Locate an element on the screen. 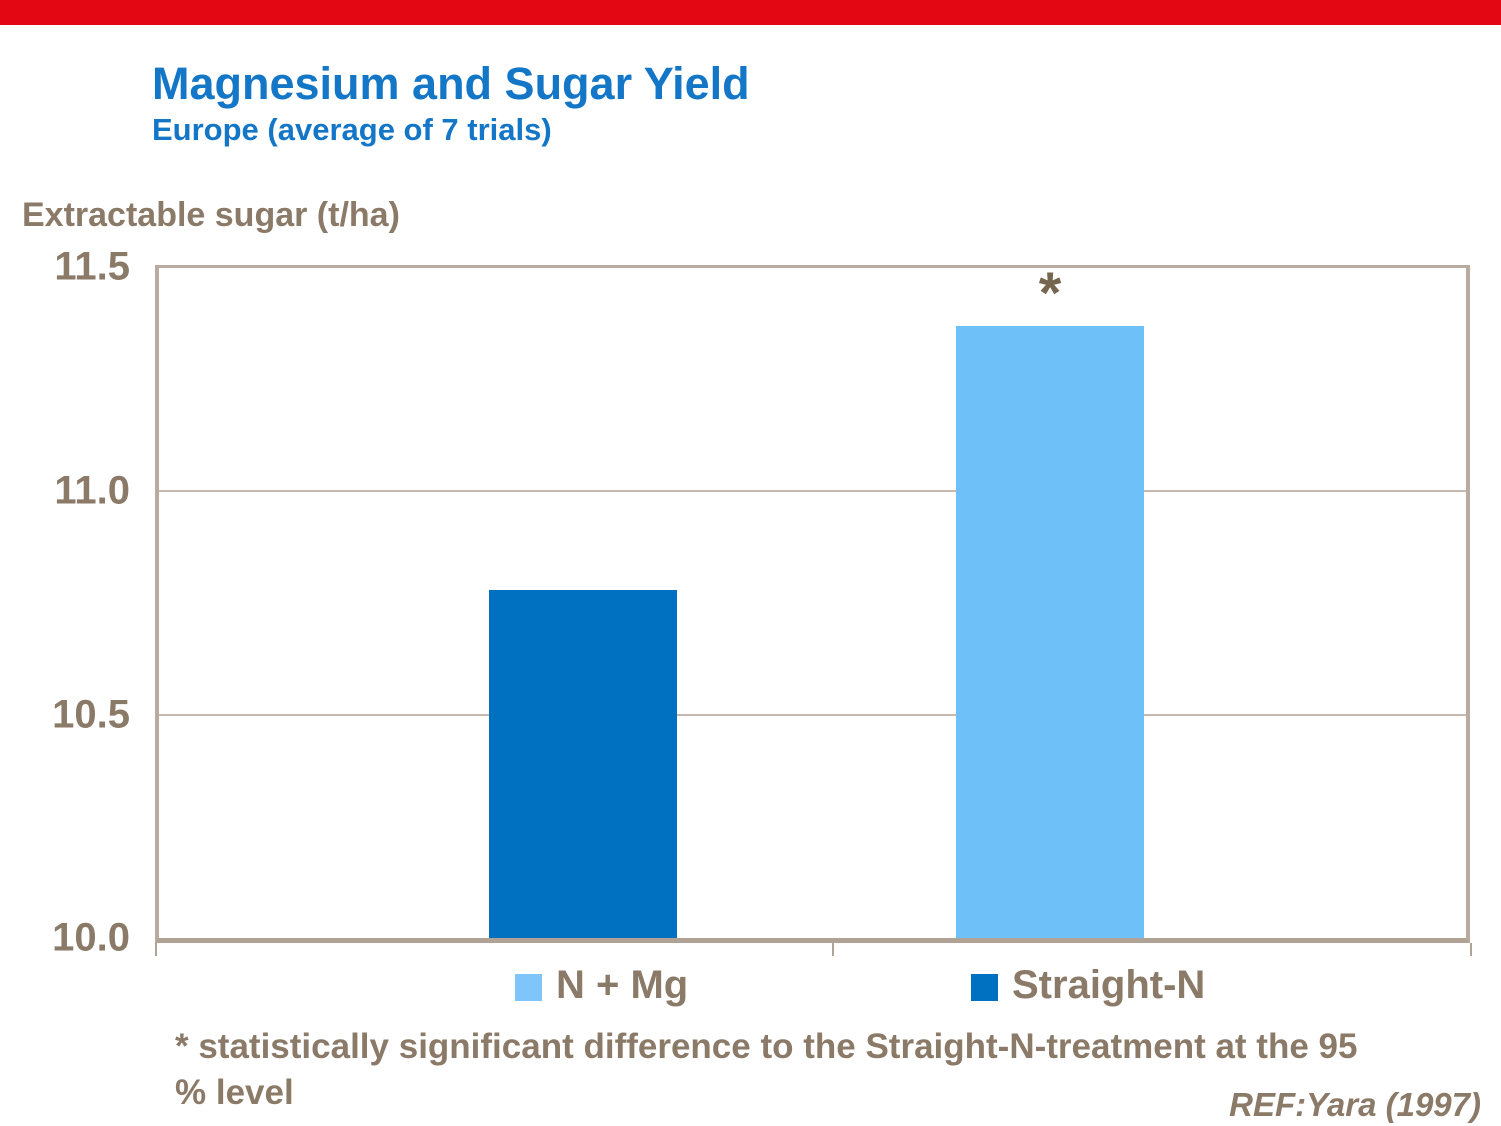  gridline-11.0 is located at coordinates (812, 491).